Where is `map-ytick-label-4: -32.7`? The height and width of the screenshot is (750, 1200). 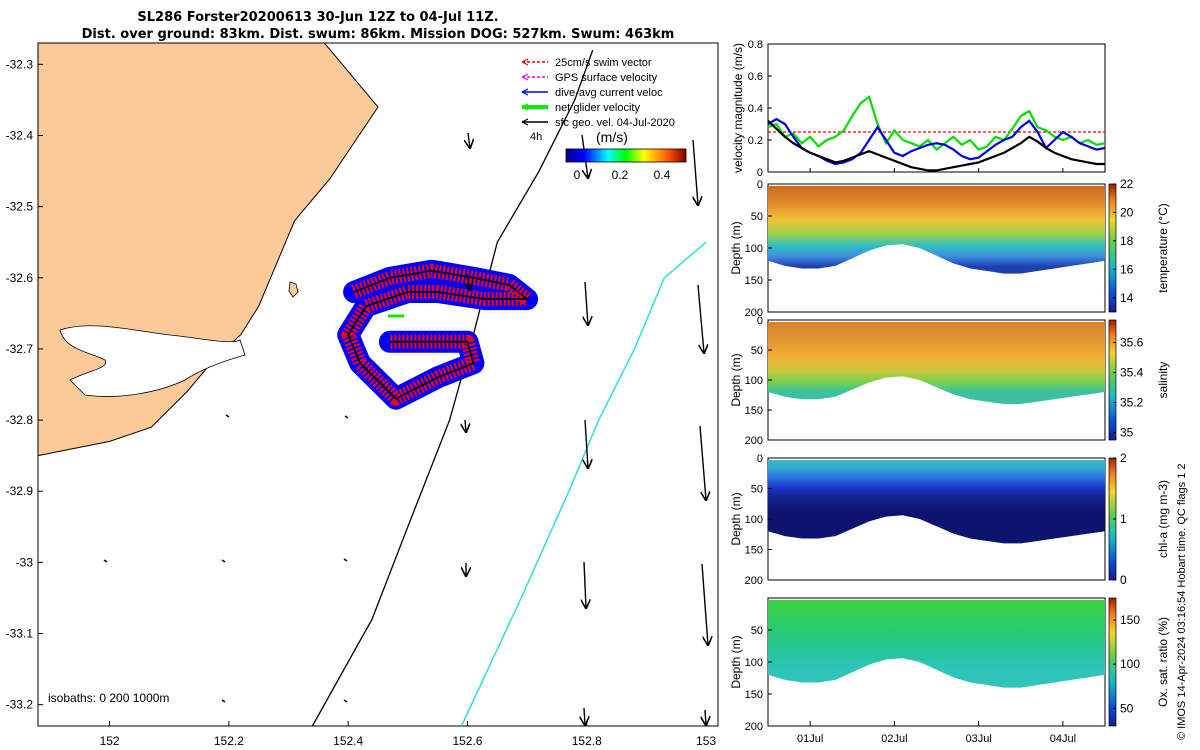 map-ytick-label-4: -32.7 is located at coordinates (20, 349).